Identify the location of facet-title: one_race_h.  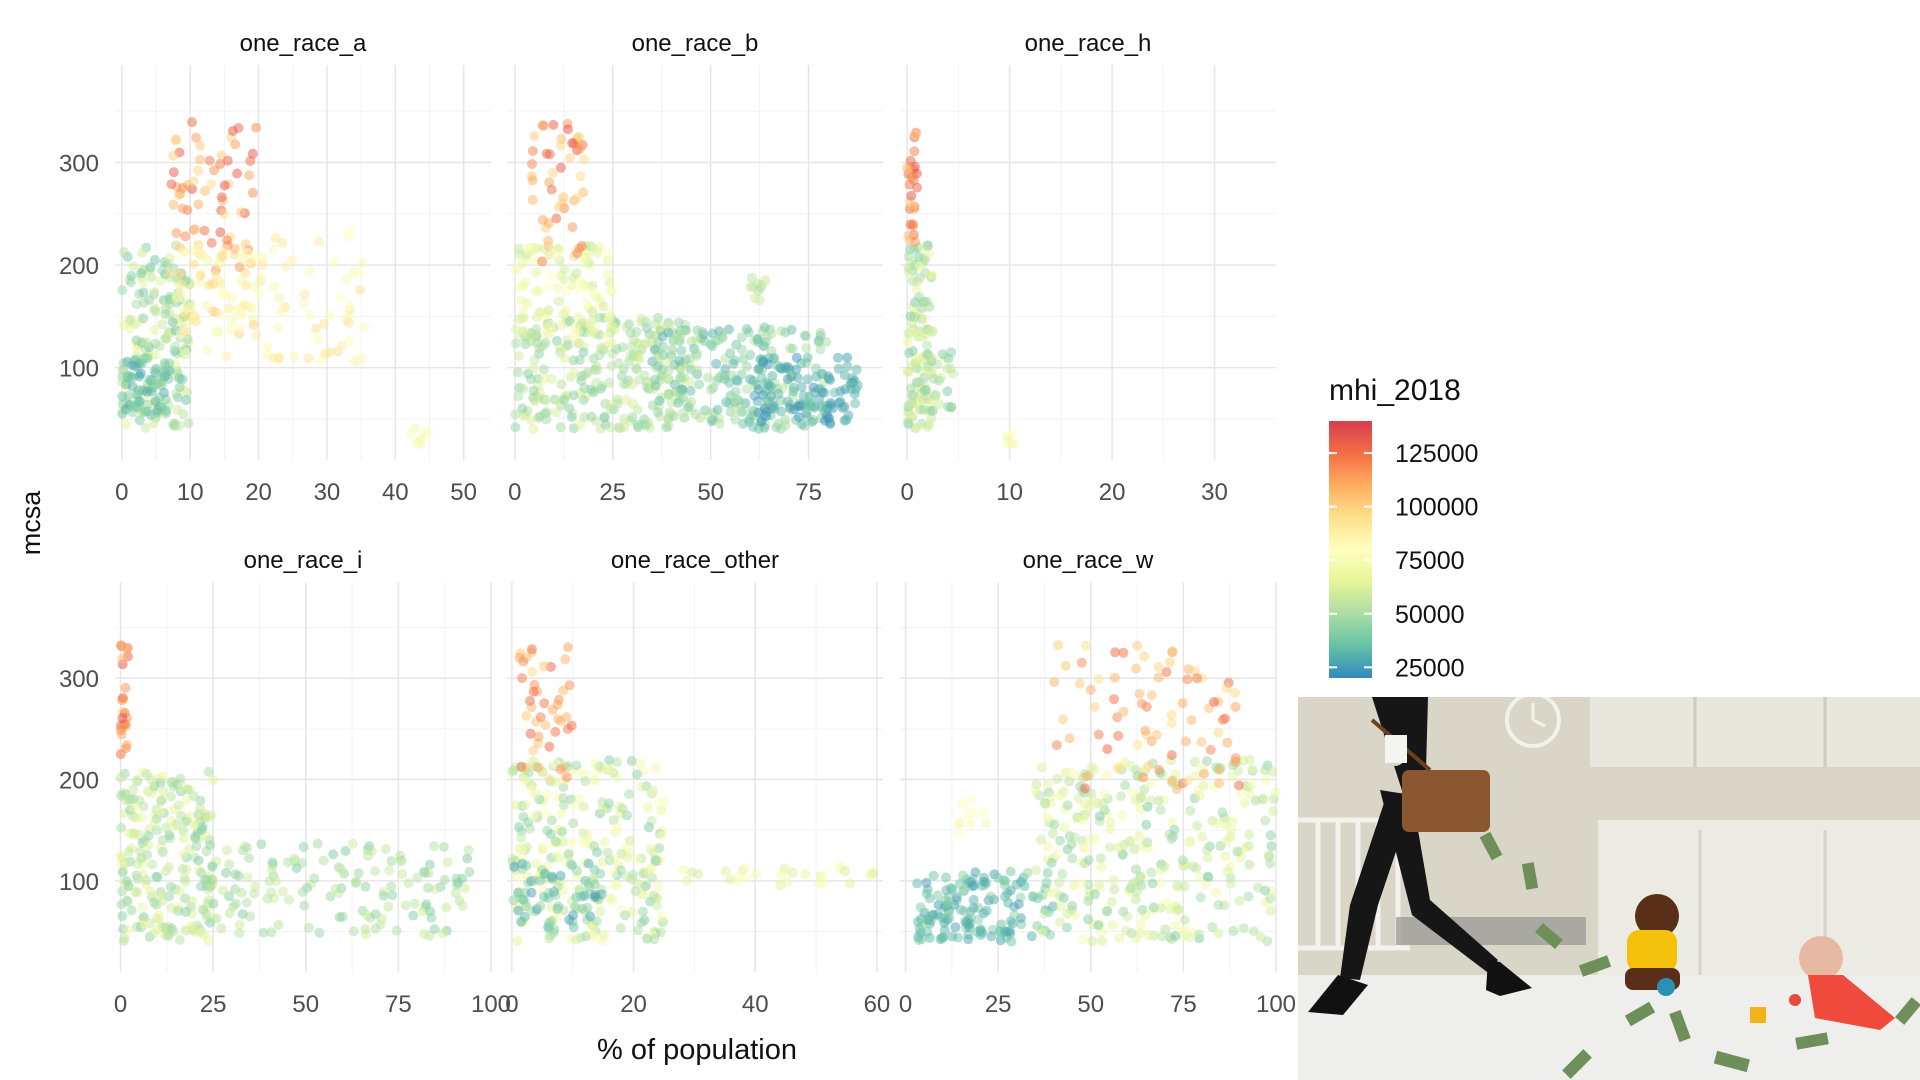
(1088, 43).